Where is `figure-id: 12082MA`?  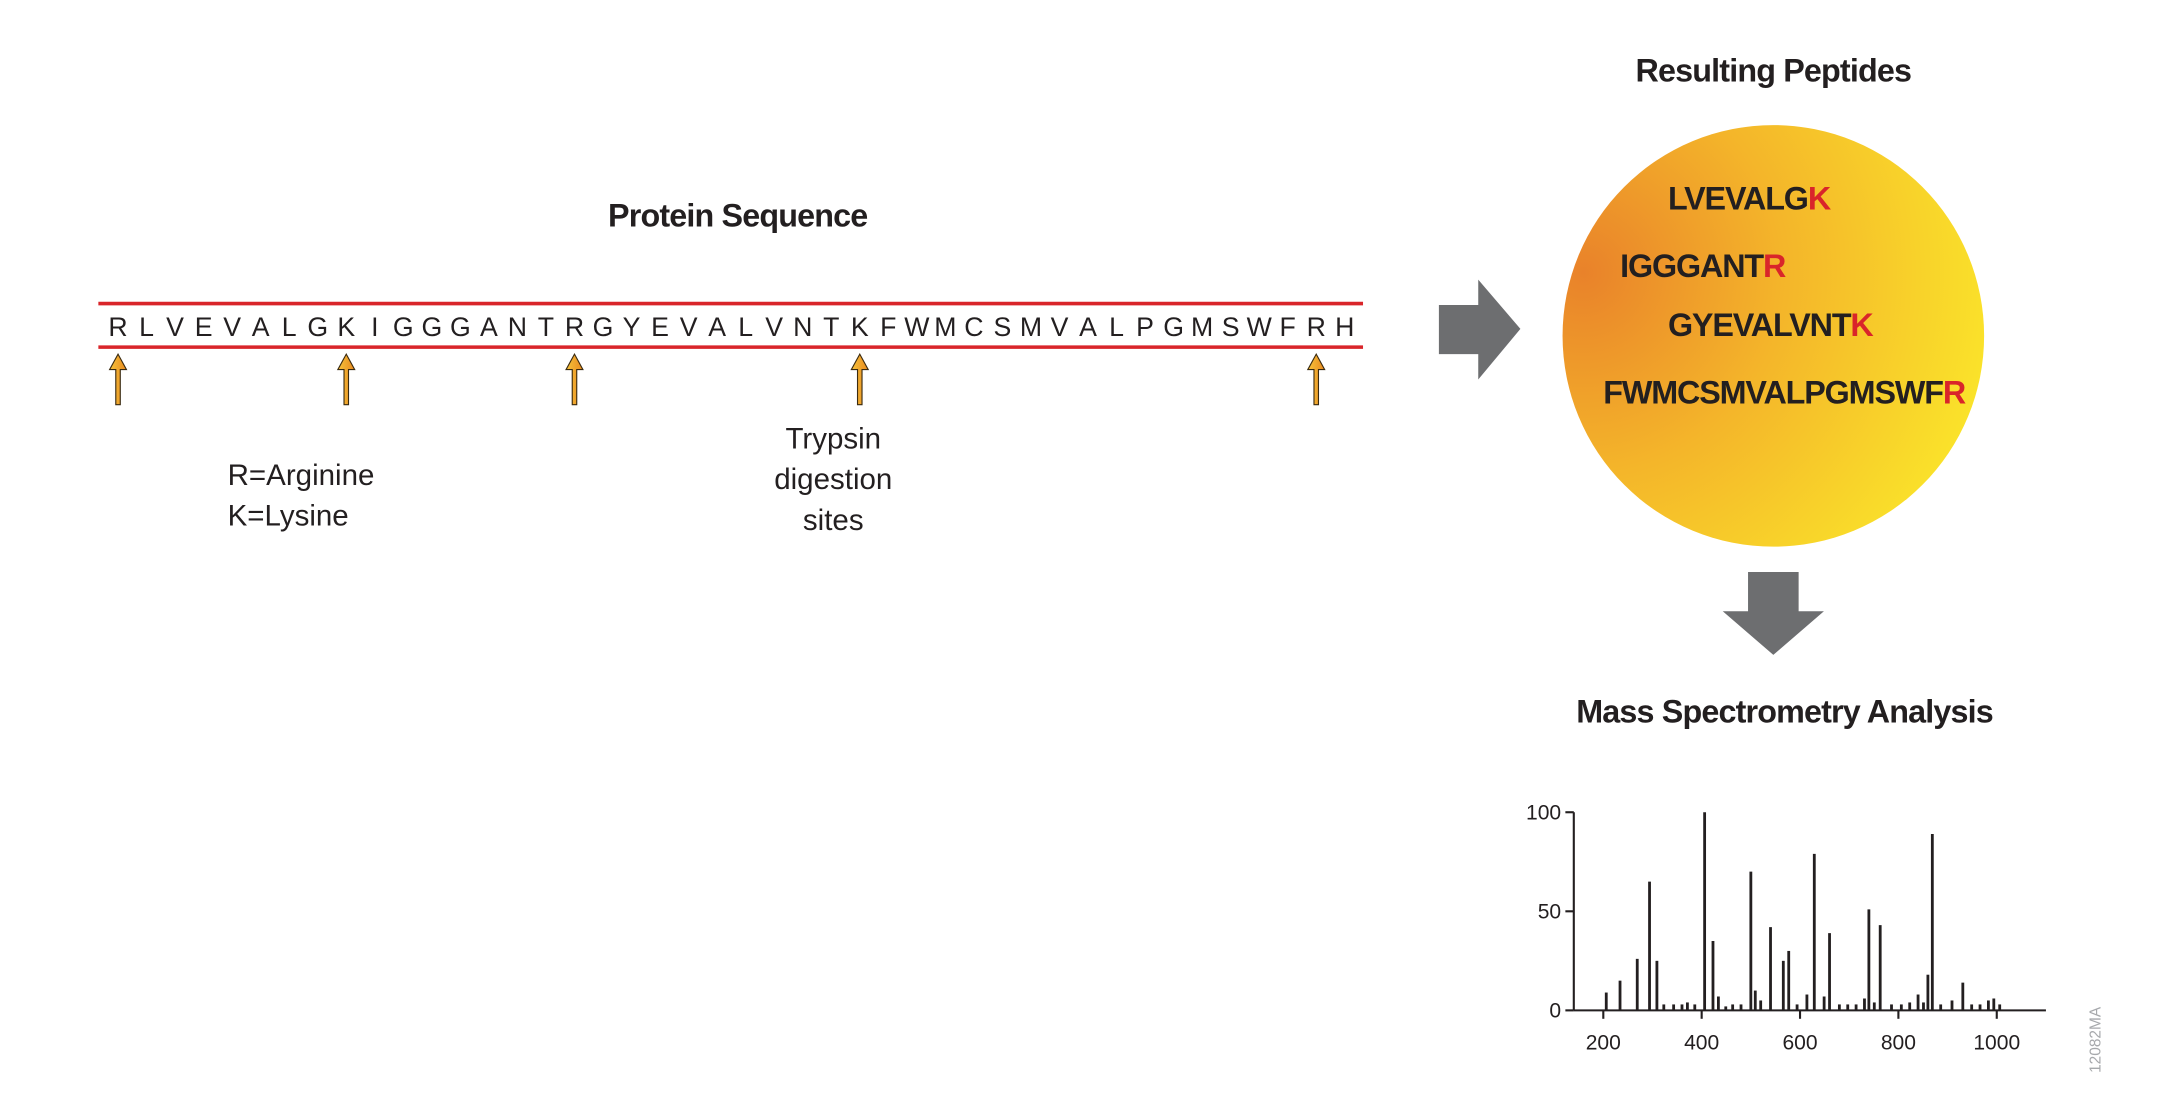 figure-id: 12082MA is located at coordinates (2096, 1039).